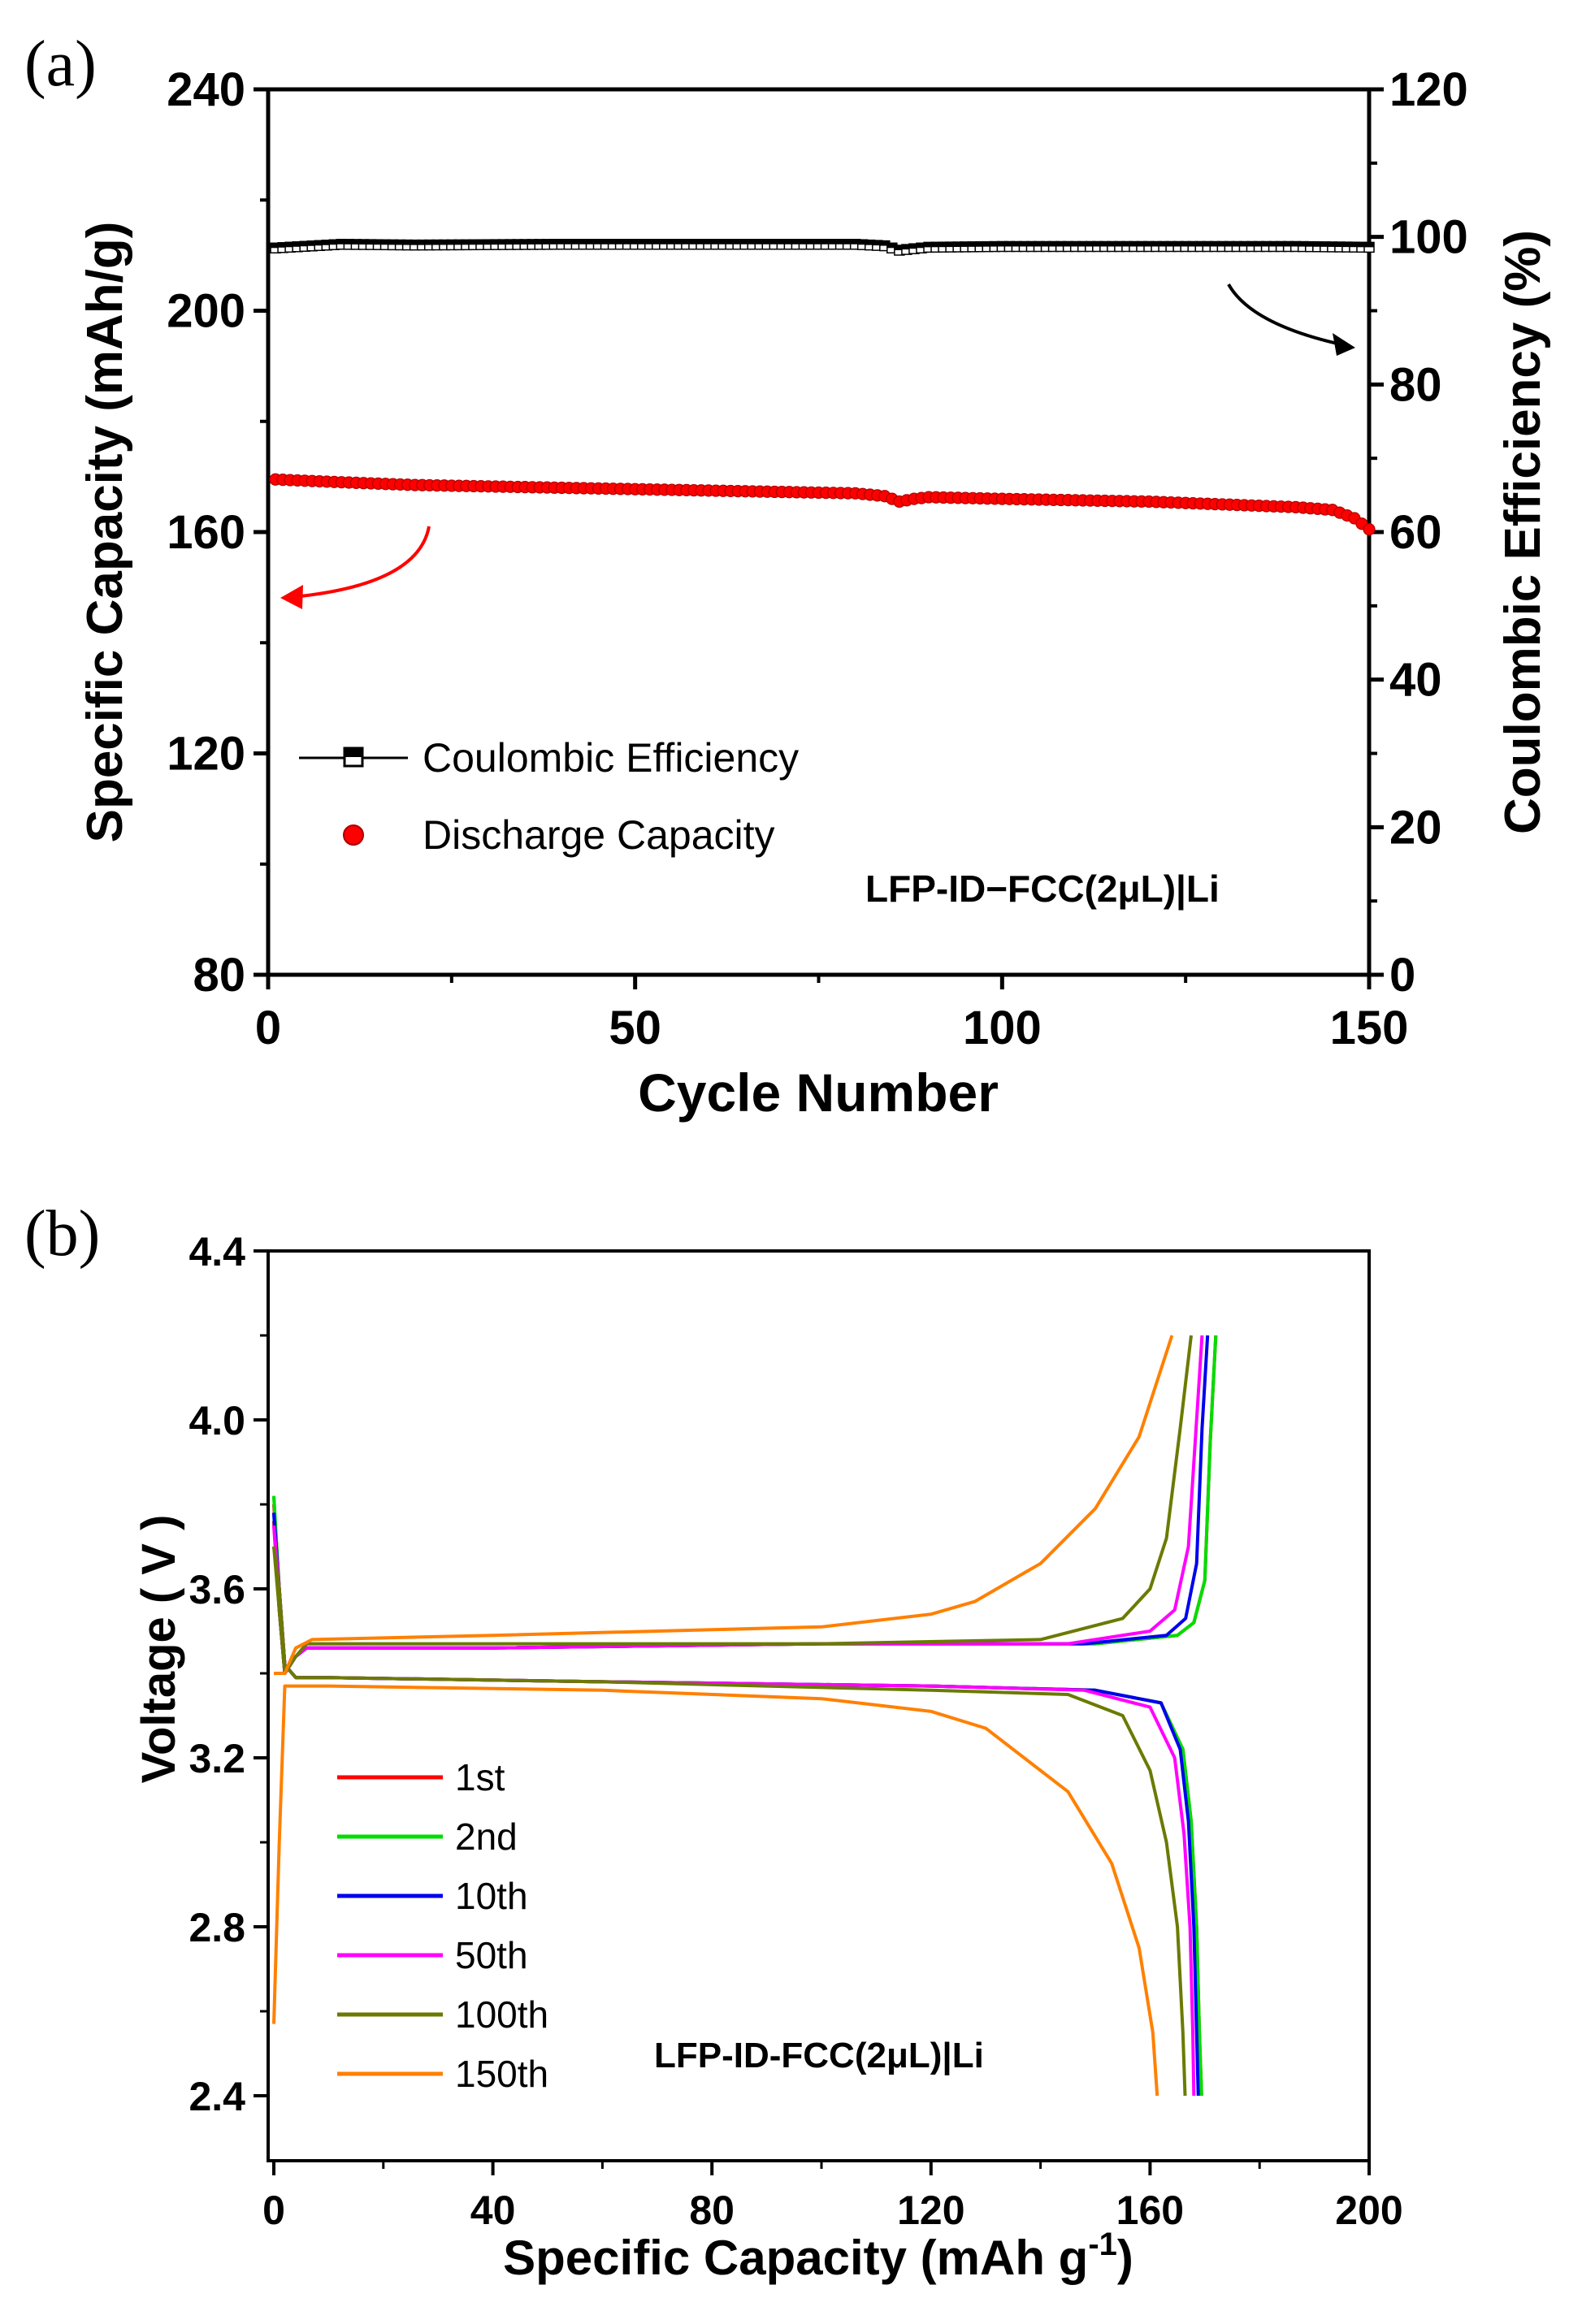  Describe the element at coordinates (273, 2210) in the screenshot. I see `b-xtick-label-0: 0` at that location.